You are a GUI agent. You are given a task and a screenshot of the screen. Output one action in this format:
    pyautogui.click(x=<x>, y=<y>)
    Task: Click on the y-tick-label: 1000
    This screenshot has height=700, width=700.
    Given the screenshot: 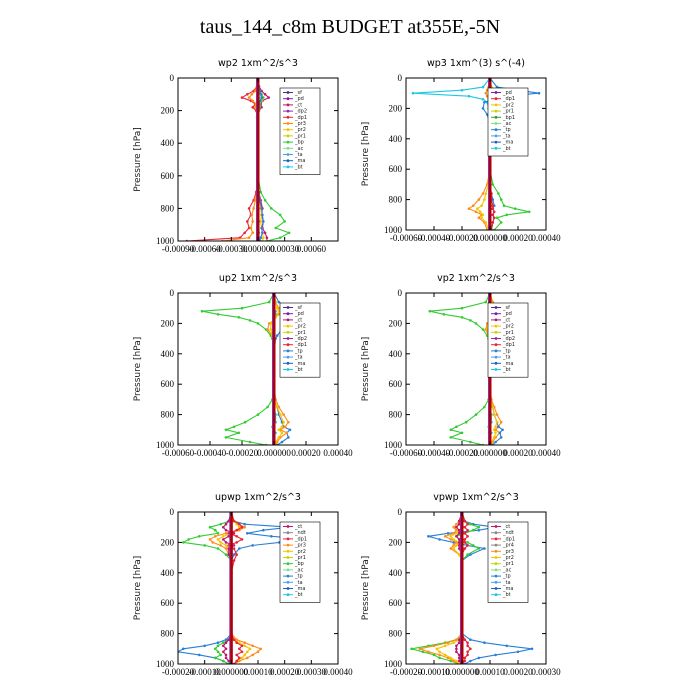 What is the action you would take?
    pyautogui.click(x=393, y=445)
    